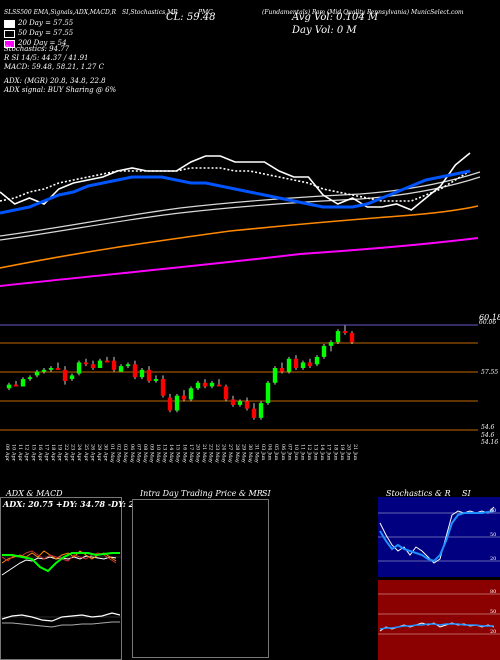 The height and width of the screenshot is (660, 500). I want to click on ema-100-line, so click(240, 208).